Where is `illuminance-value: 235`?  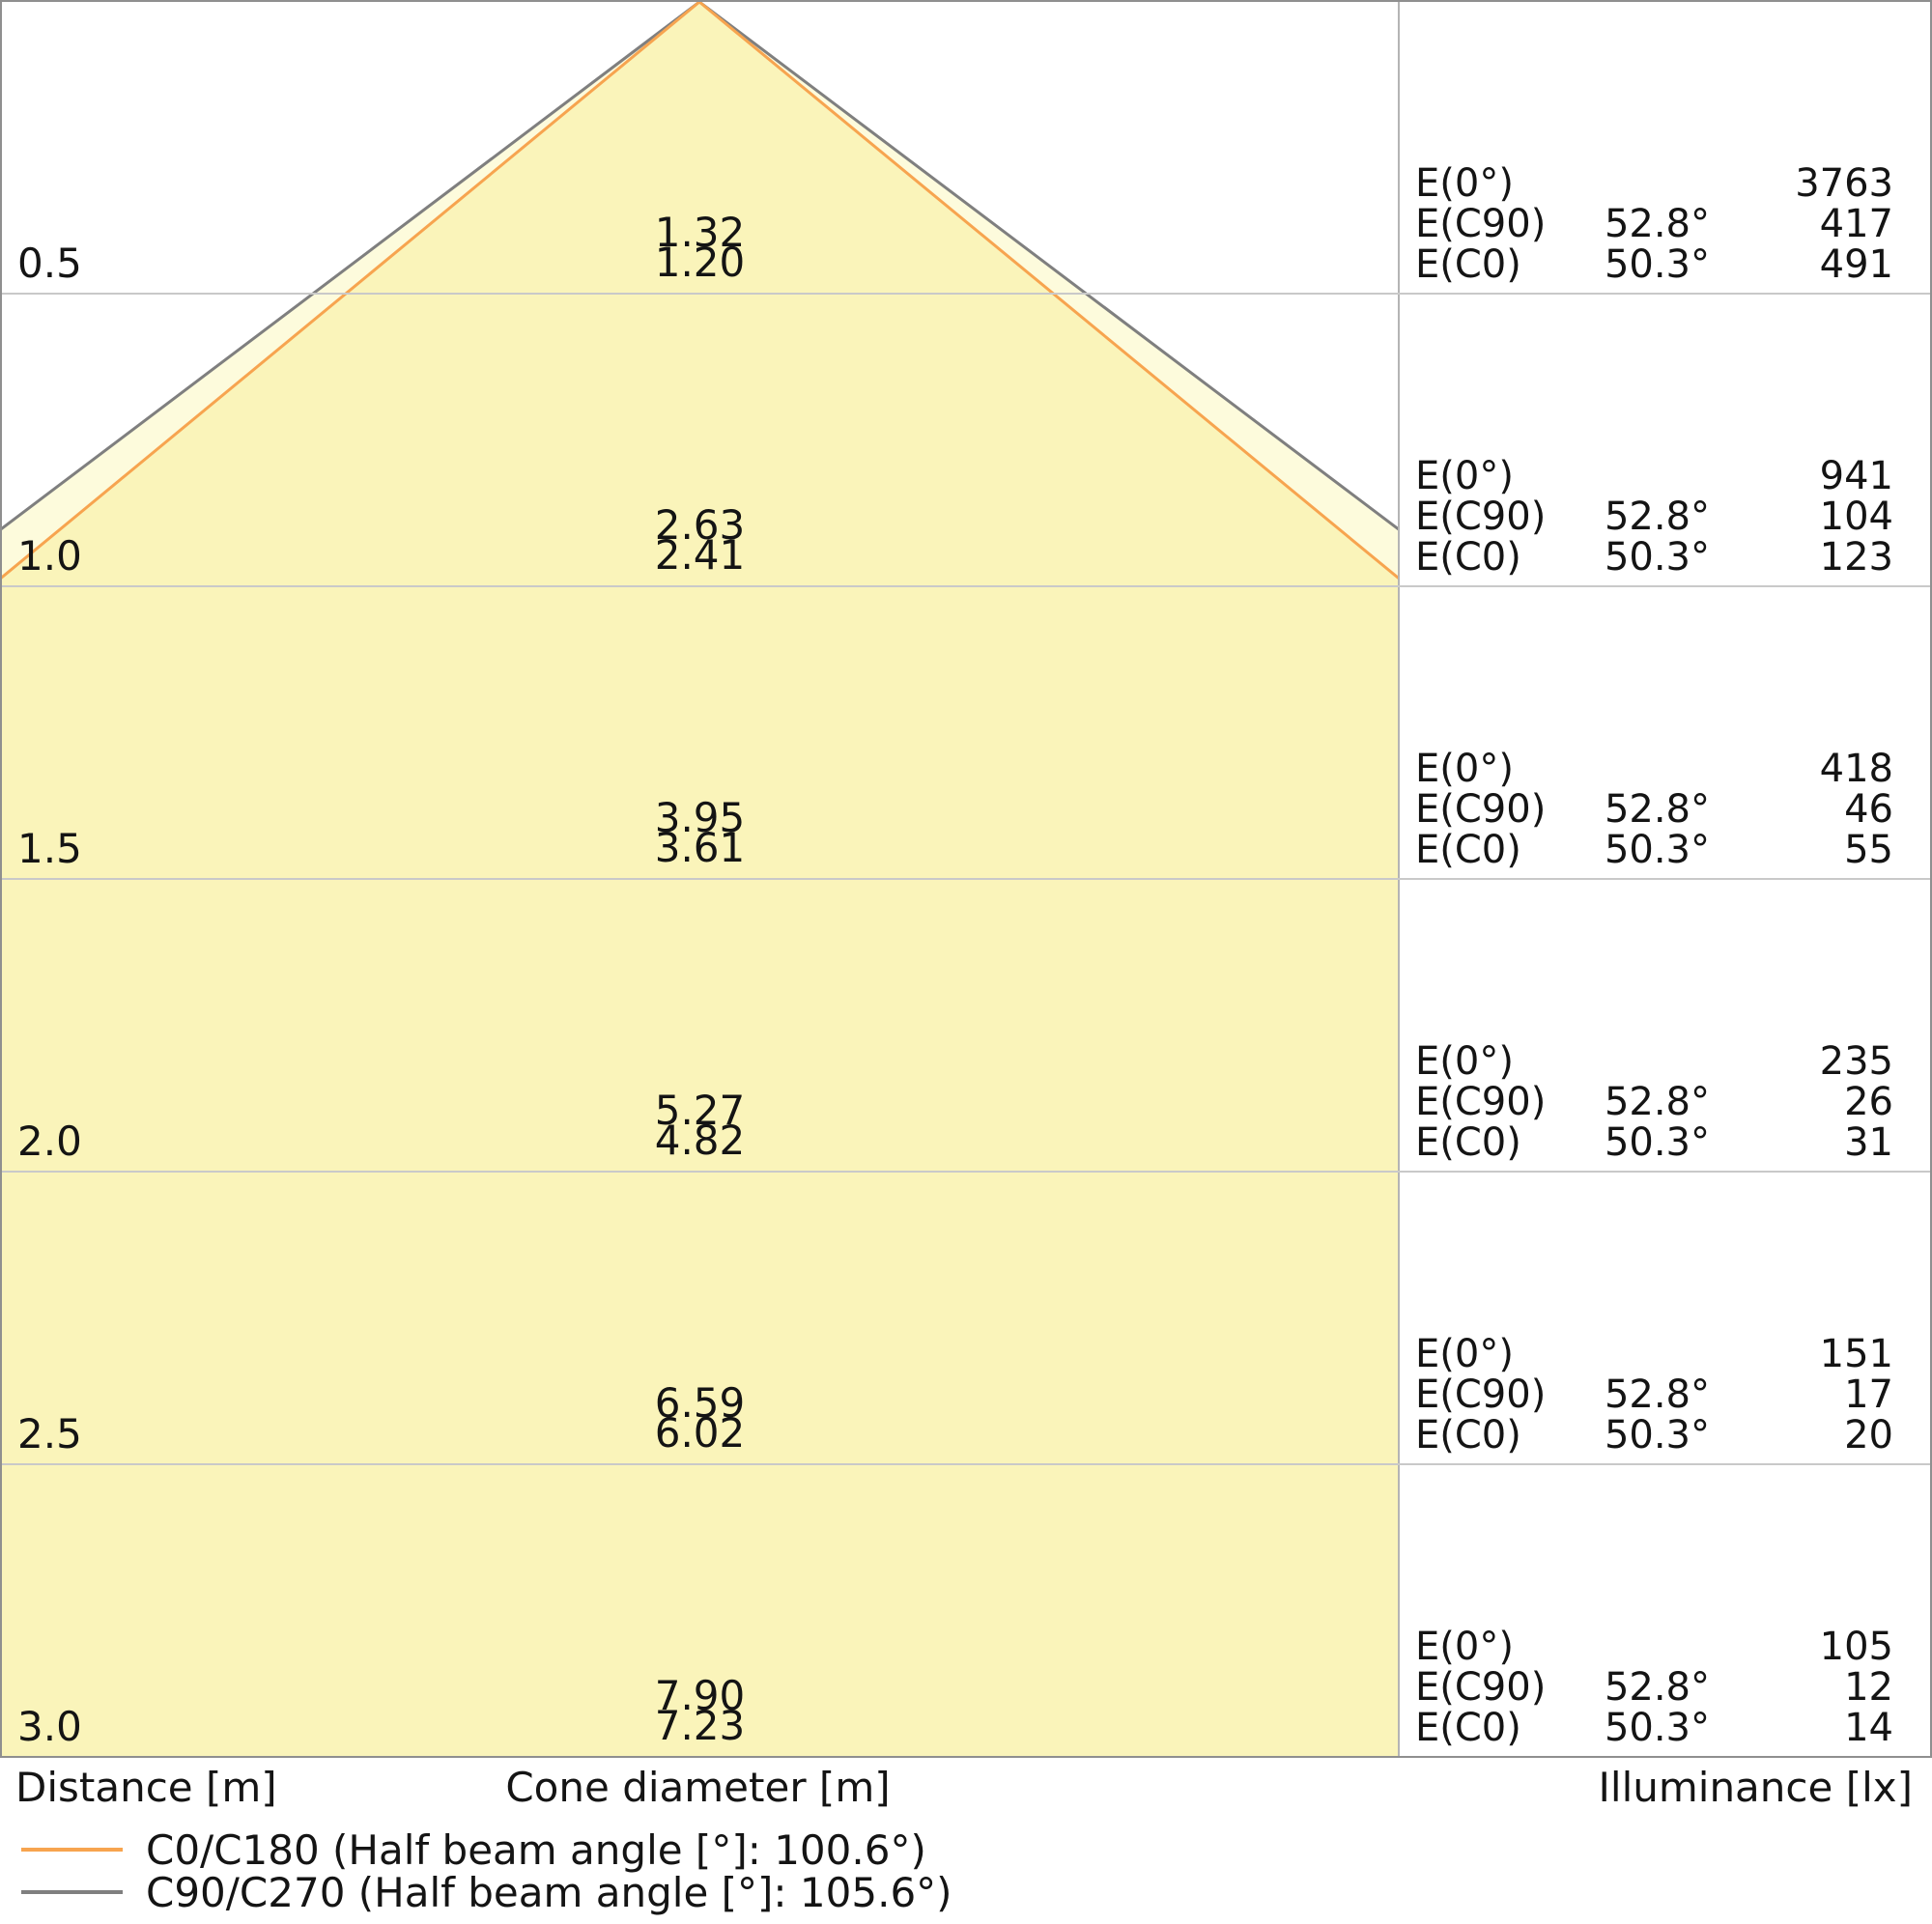 illuminance-value: 235 is located at coordinates (1856, 1061).